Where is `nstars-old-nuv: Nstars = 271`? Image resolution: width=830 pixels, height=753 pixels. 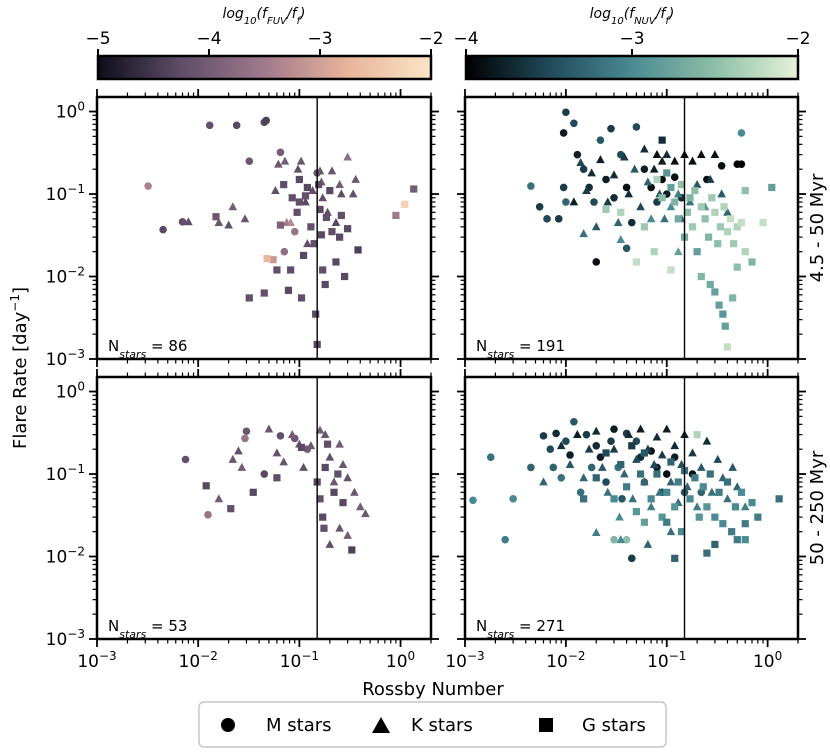
nstars-old-nuv: Nstars = 271 is located at coordinates (520, 629).